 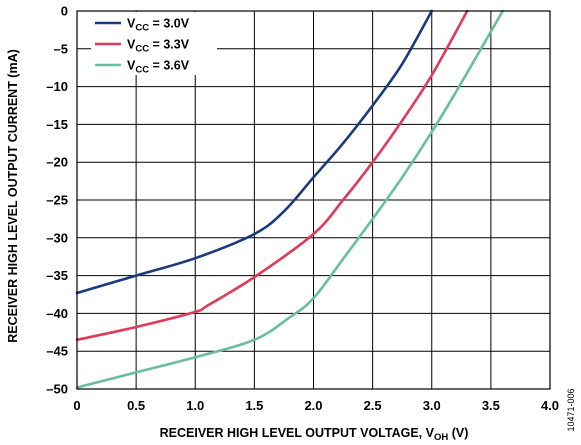 What do you see at coordinates (61, 48) in the screenshot?
I see `y-tick-label: –5` at bounding box center [61, 48].